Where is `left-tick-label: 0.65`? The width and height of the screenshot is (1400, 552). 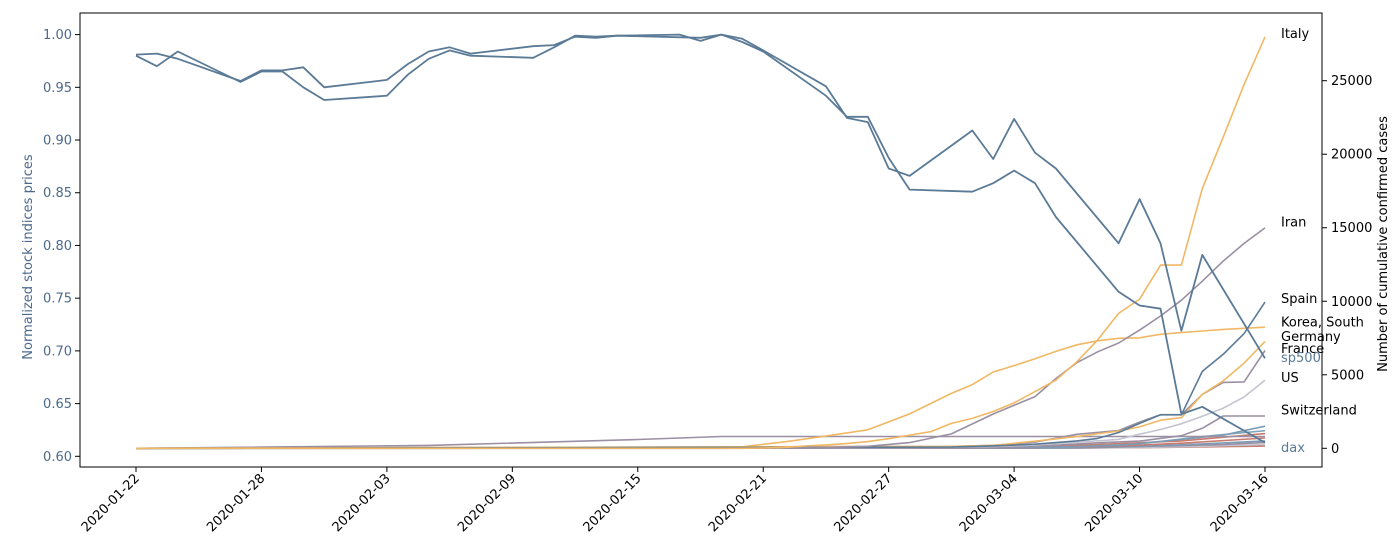 left-tick-label: 0.65 is located at coordinates (57, 404).